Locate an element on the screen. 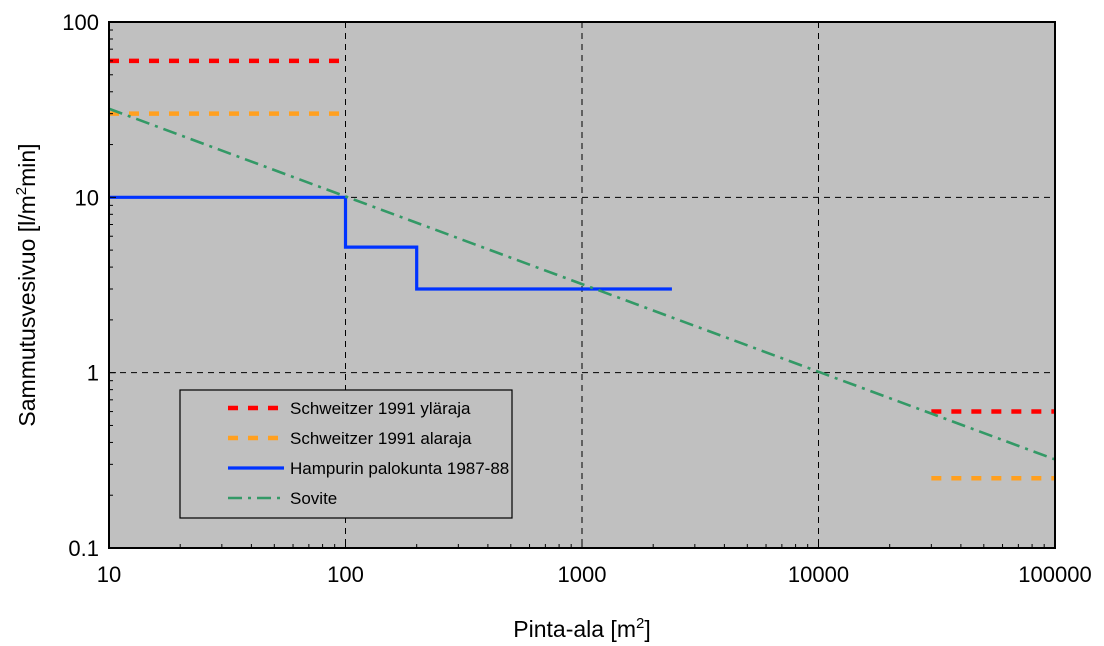 This screenshot has width=1104, height=646. y-axis-label: Sammutusvesivuo [l/m2min] is located at coordinates (26, 284).